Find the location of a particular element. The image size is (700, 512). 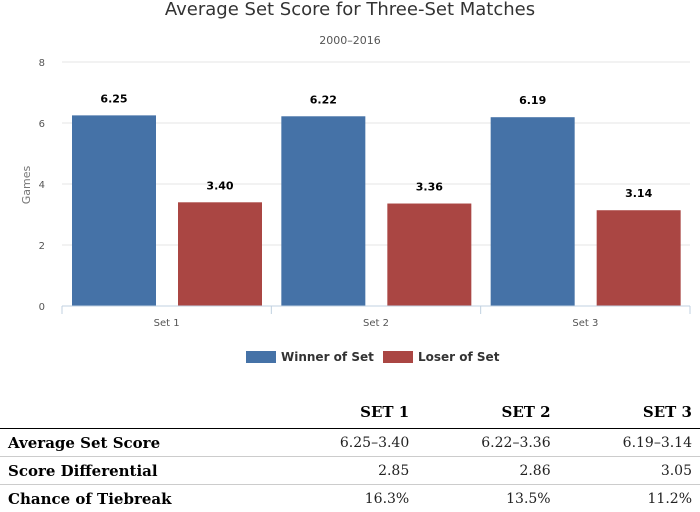

table-row: Score Differential 2.85 2.86 3.05 is located at coordinates (350, 471).